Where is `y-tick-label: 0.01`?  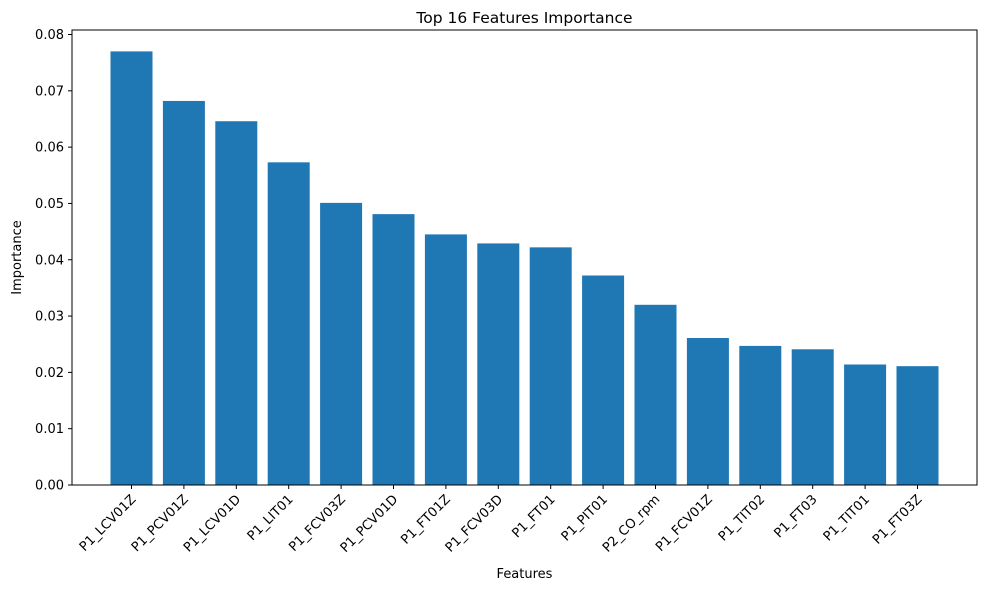
y-tick-label: 0.01 is located at coordinates (49, 429).